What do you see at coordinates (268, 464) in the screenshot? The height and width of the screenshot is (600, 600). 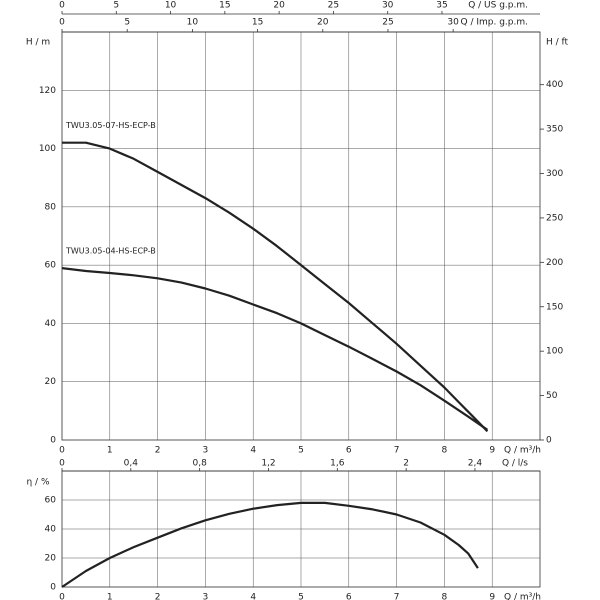 I see `top-tick-label: 1,2` at bounding box center [268, 464].